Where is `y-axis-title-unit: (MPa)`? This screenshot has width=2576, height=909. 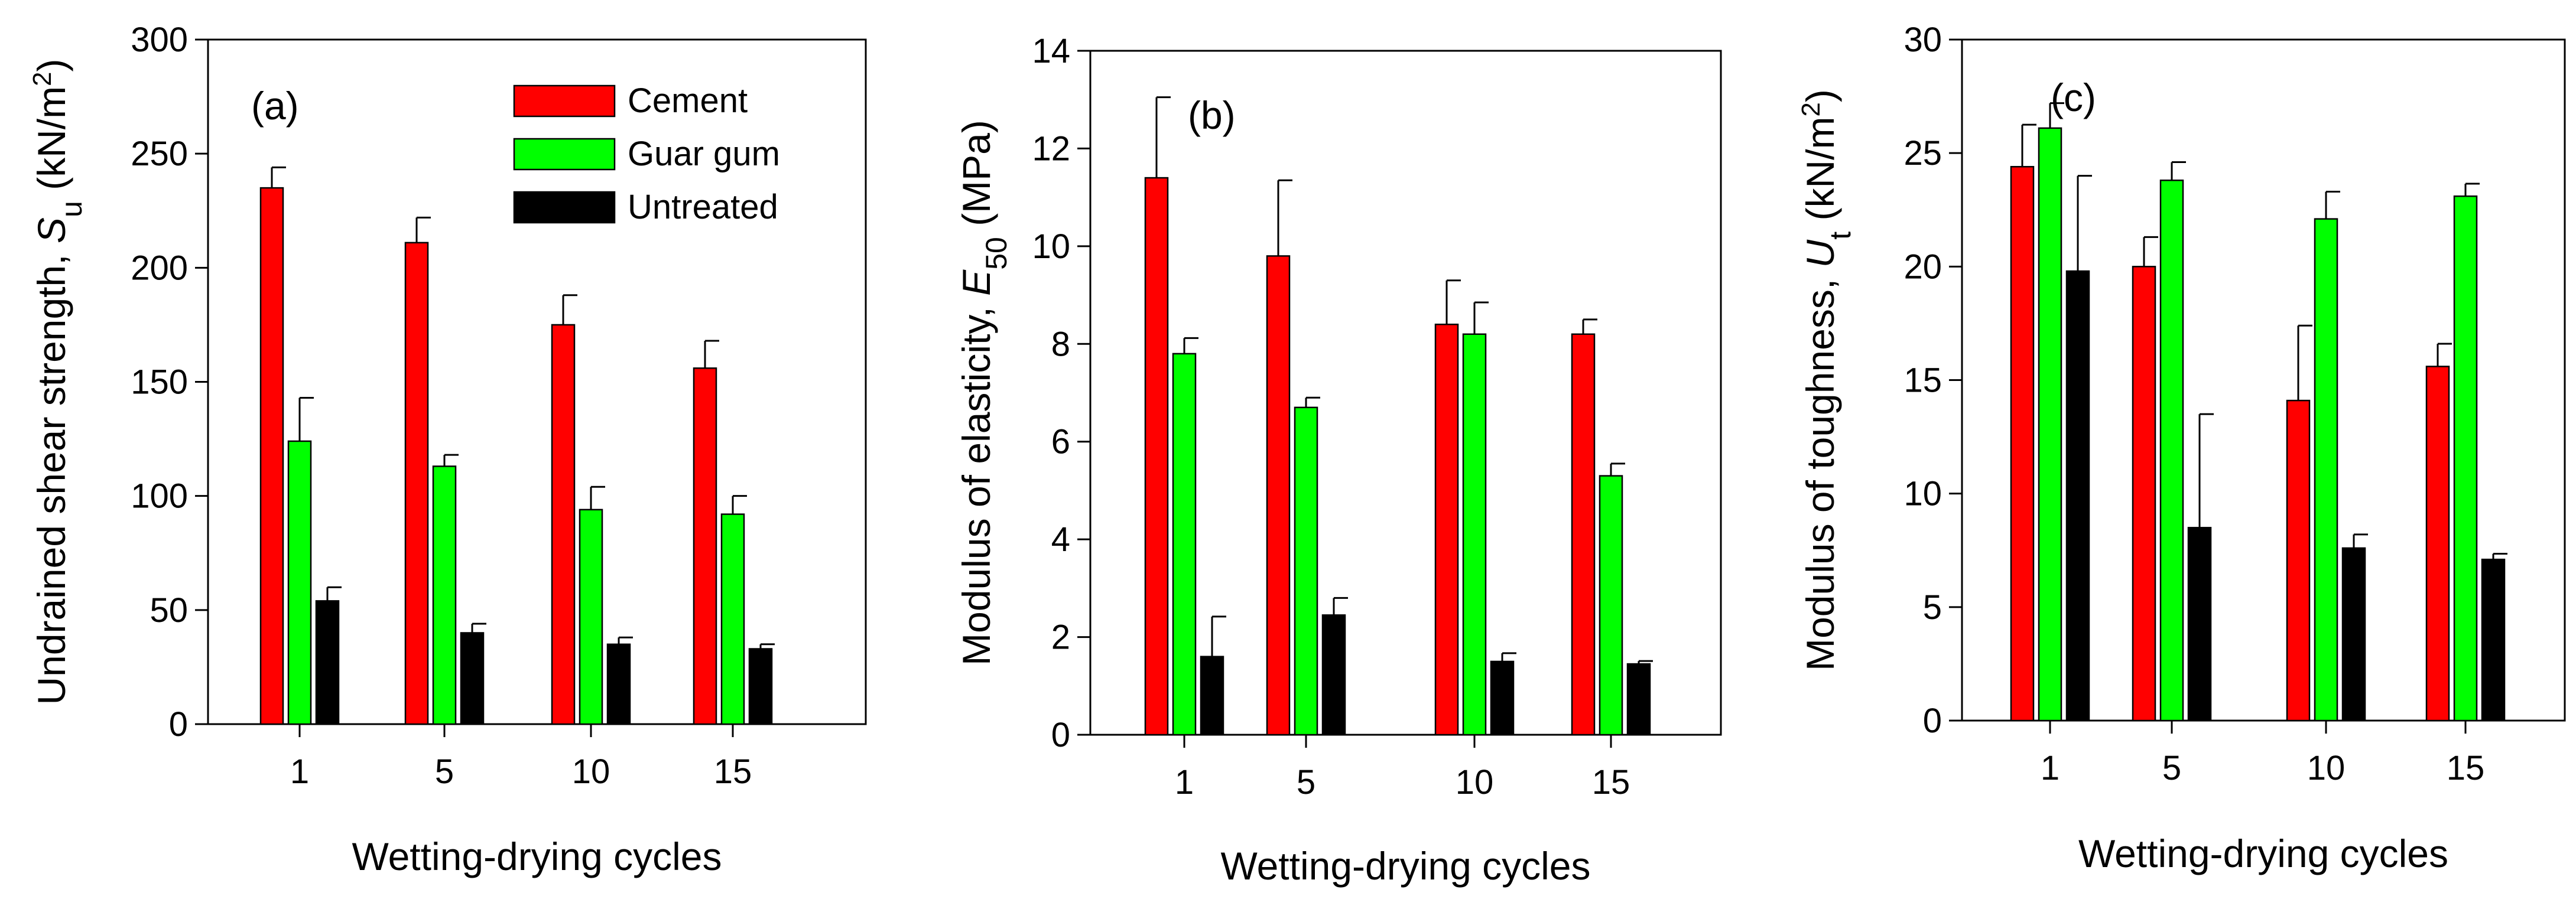 y-axis-title-unit: (MPa) is located at coordinates (976, 178).